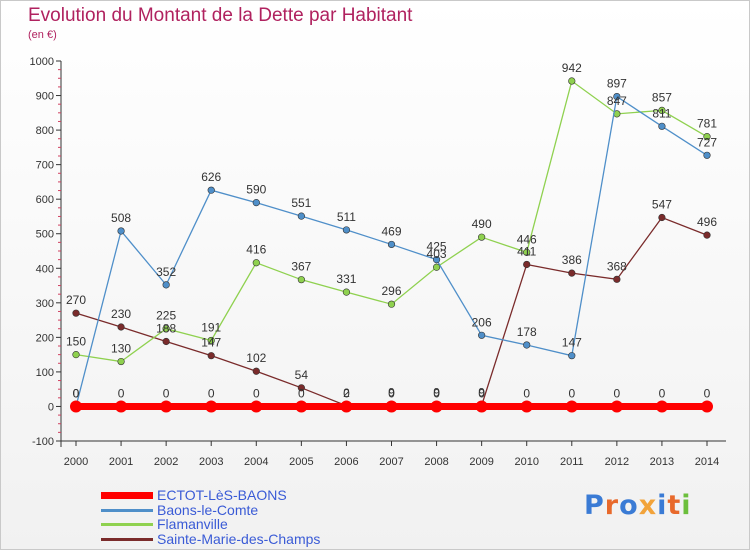 Image resolution: width=750 pixels, height=550 pixels. What do you see at coordinates (707, 462) in the screenshot?
I see `x-tick-label: 2014` at bounding box center [707, 462].